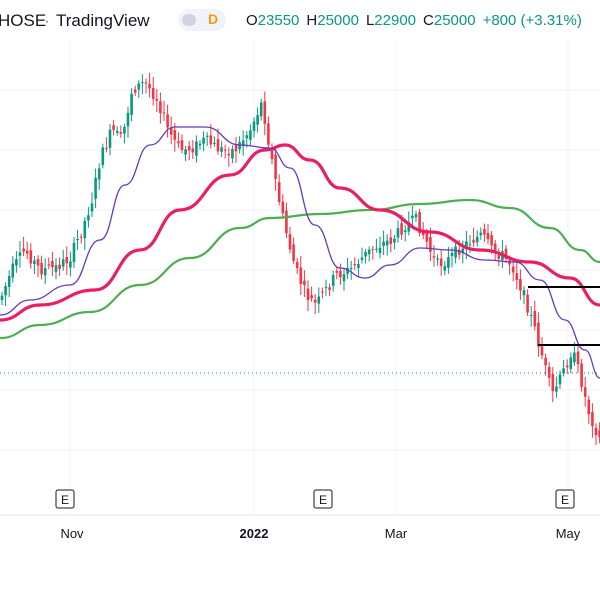 The image size is (600, 600). Describe the element at coordinates (568, 533) in the screenshot. I see `time-axis-label: May` at that location.